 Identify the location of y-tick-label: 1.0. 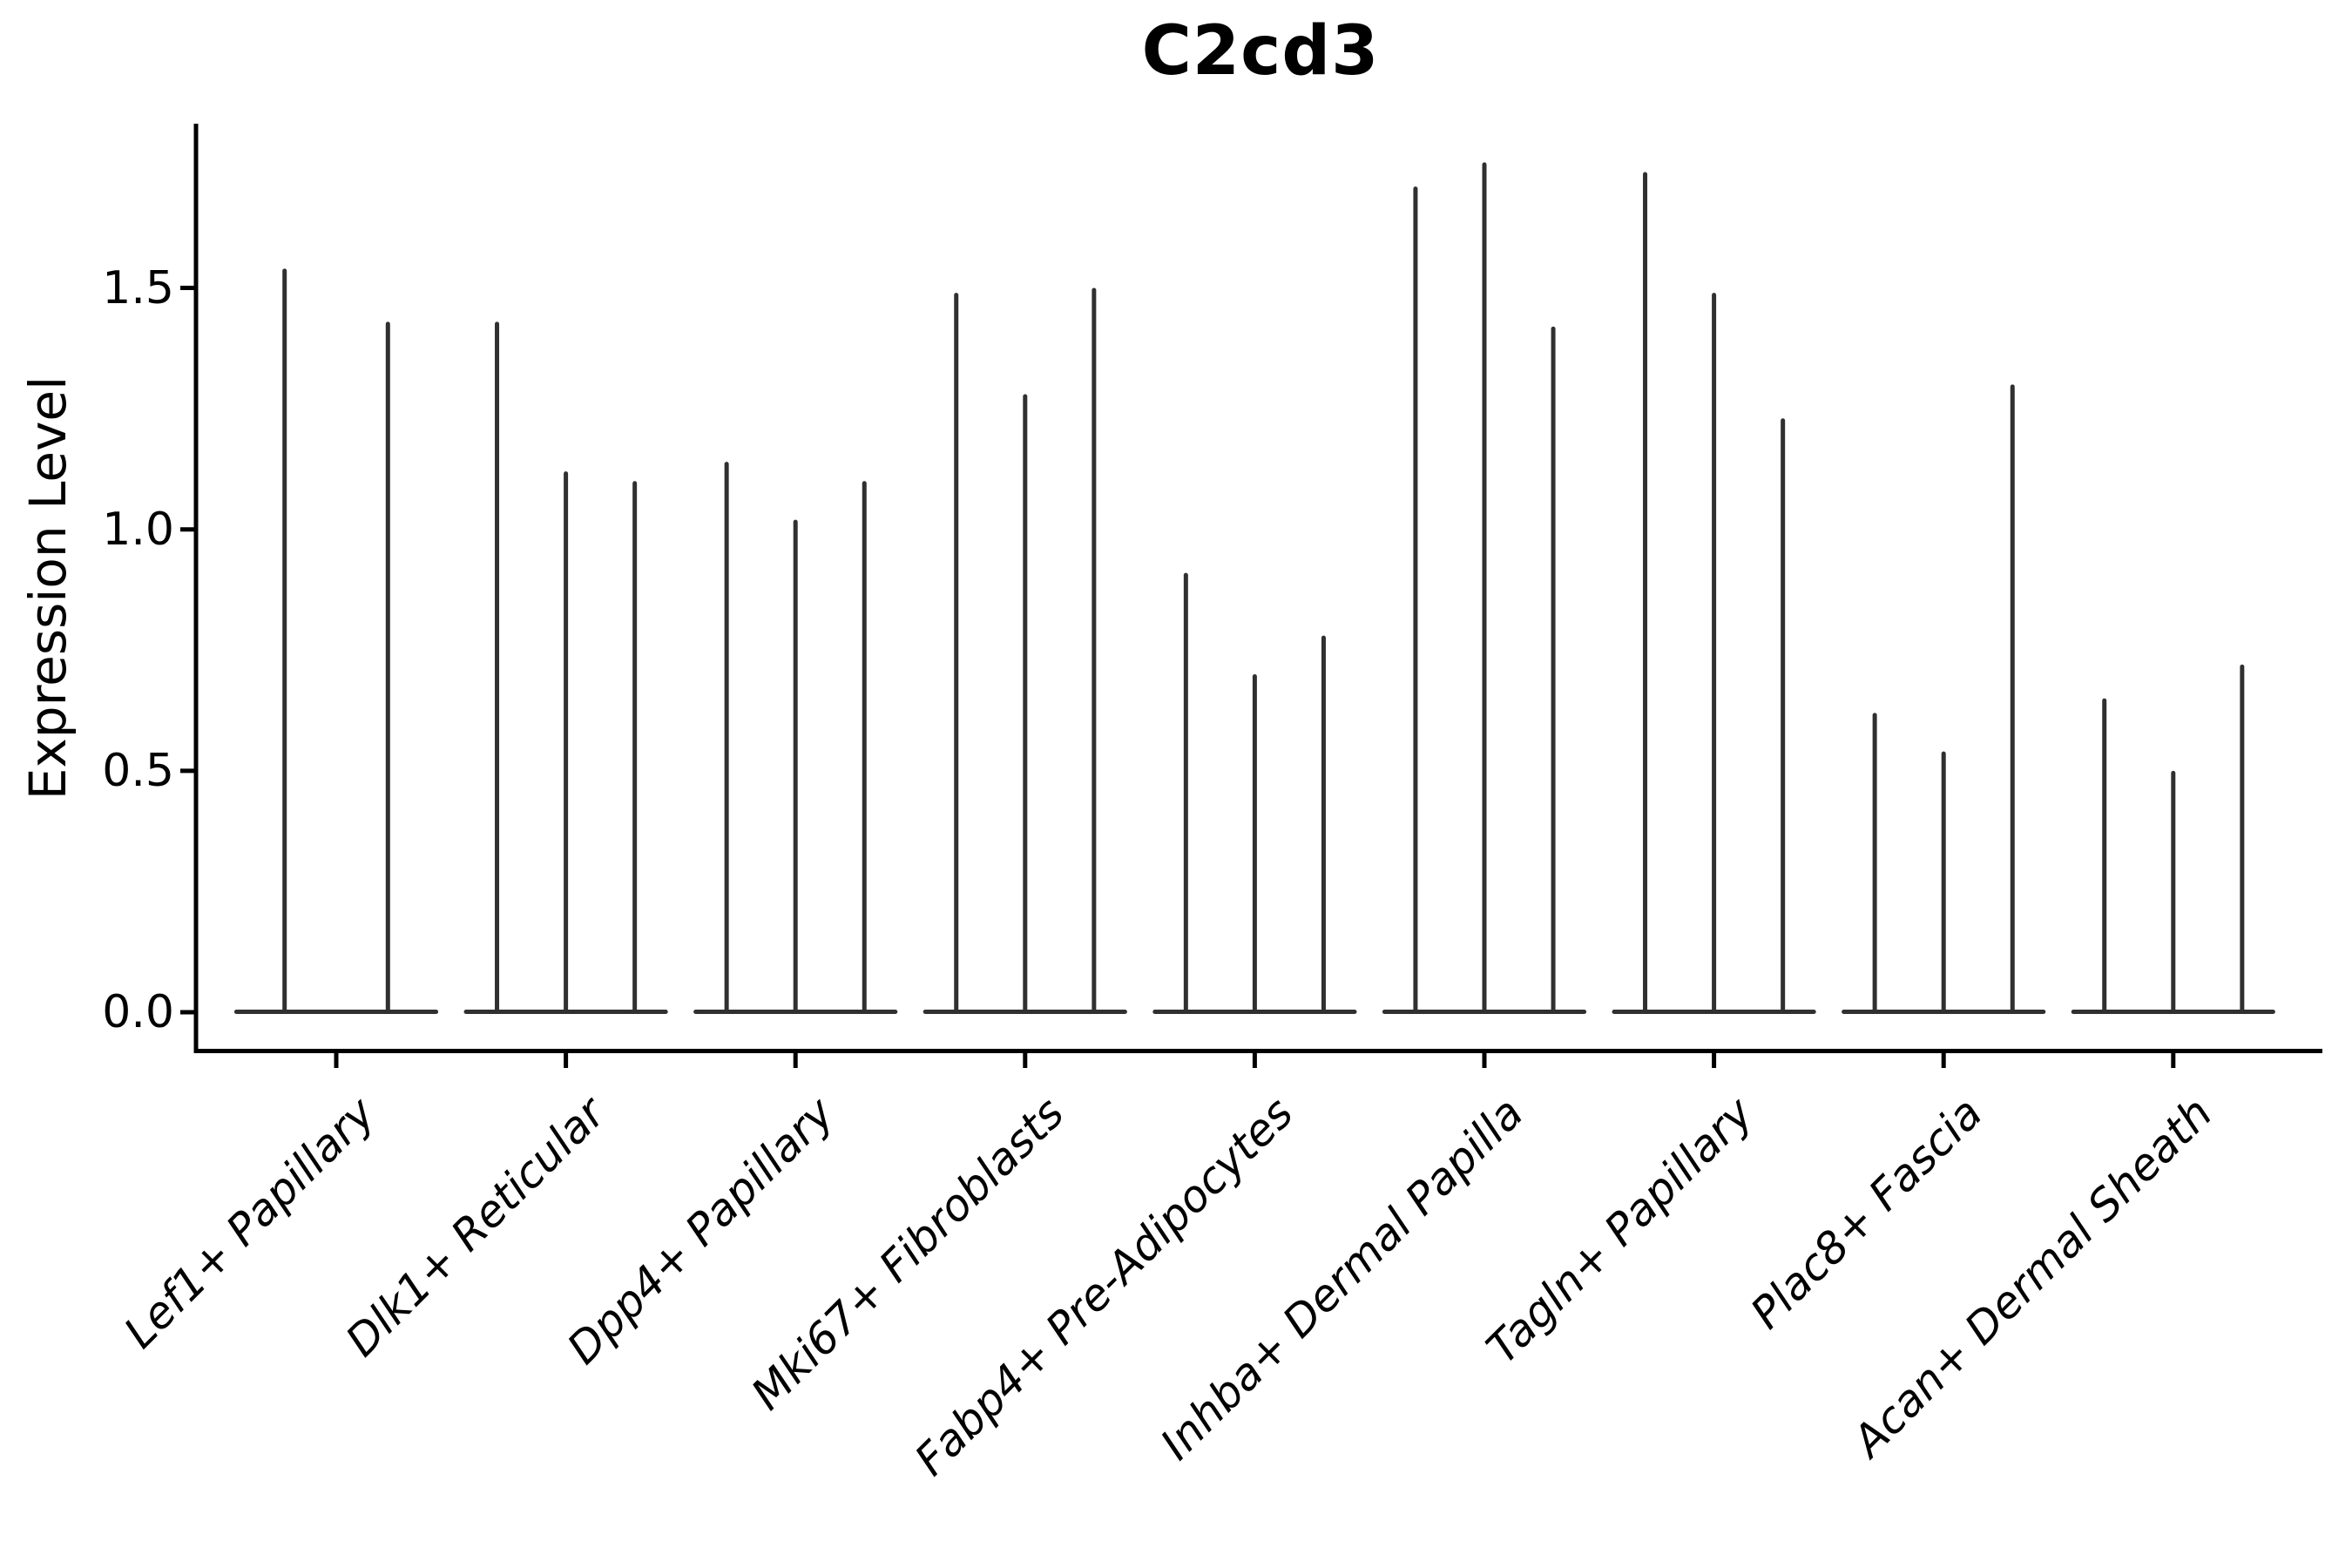
(138, 529).